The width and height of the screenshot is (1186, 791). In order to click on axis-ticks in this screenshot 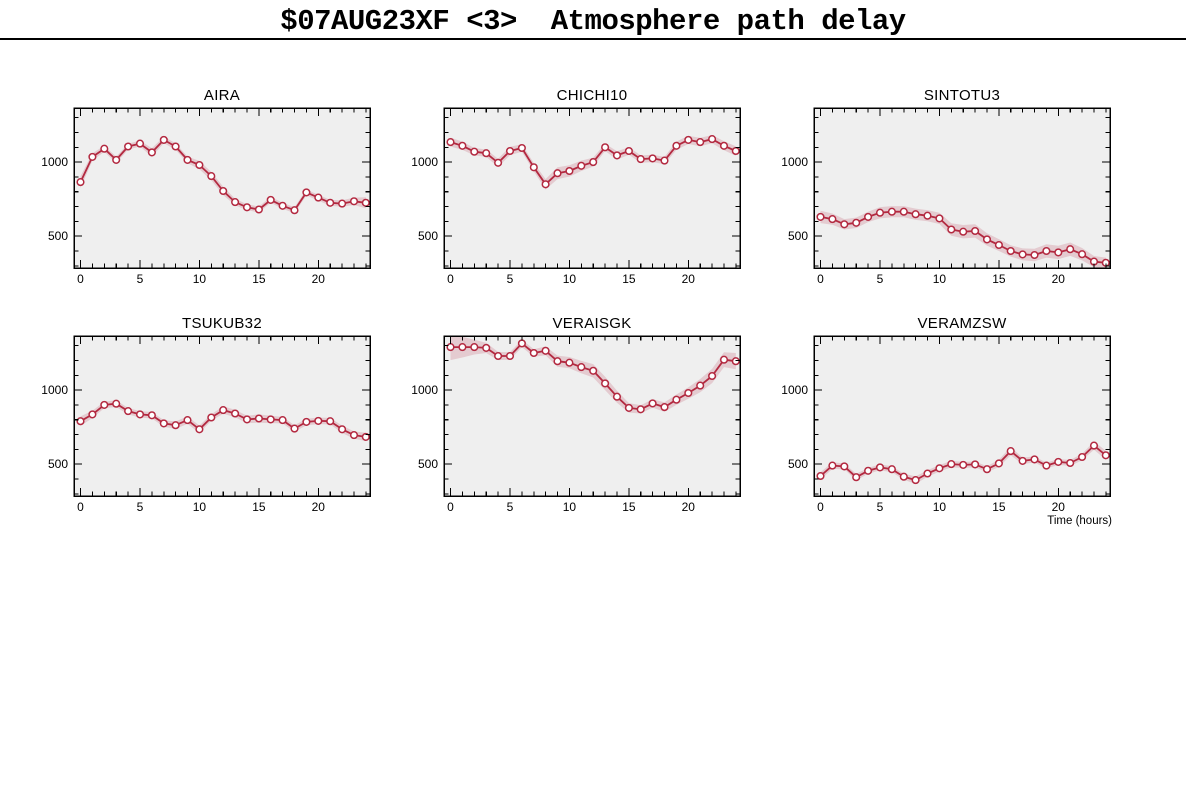, I will do `click(962, 188)`.